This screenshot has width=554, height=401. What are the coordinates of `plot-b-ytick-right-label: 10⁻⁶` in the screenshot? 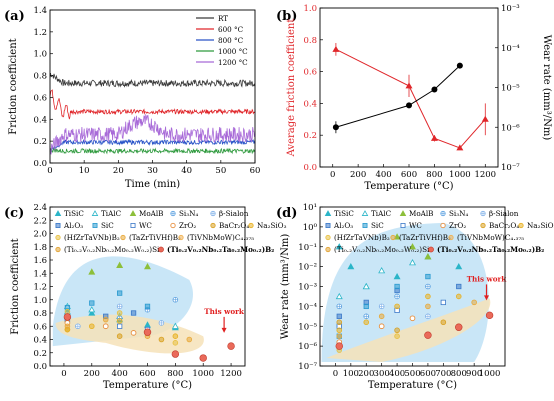 It's located at (510, 128).